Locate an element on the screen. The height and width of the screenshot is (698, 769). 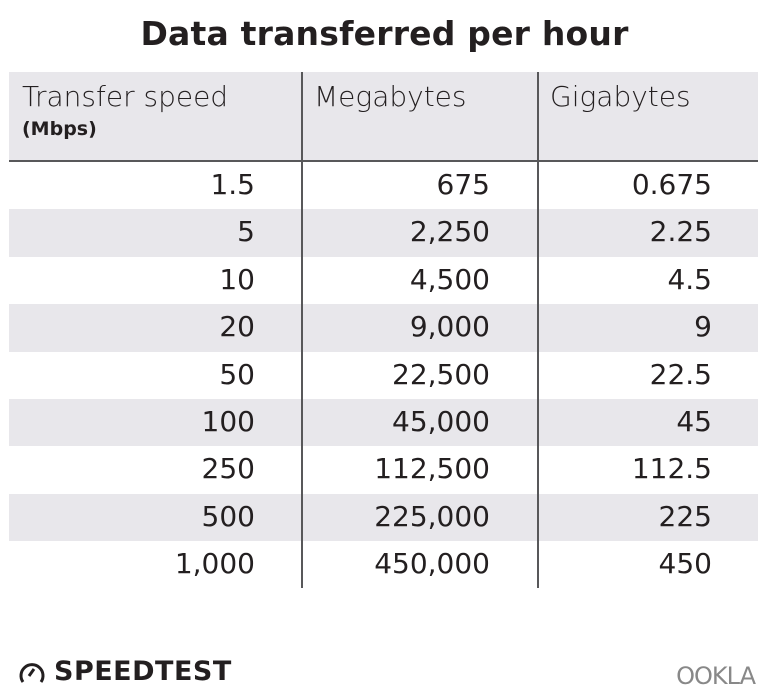
cell-speed: 100 is located at coordinates (228, 421).